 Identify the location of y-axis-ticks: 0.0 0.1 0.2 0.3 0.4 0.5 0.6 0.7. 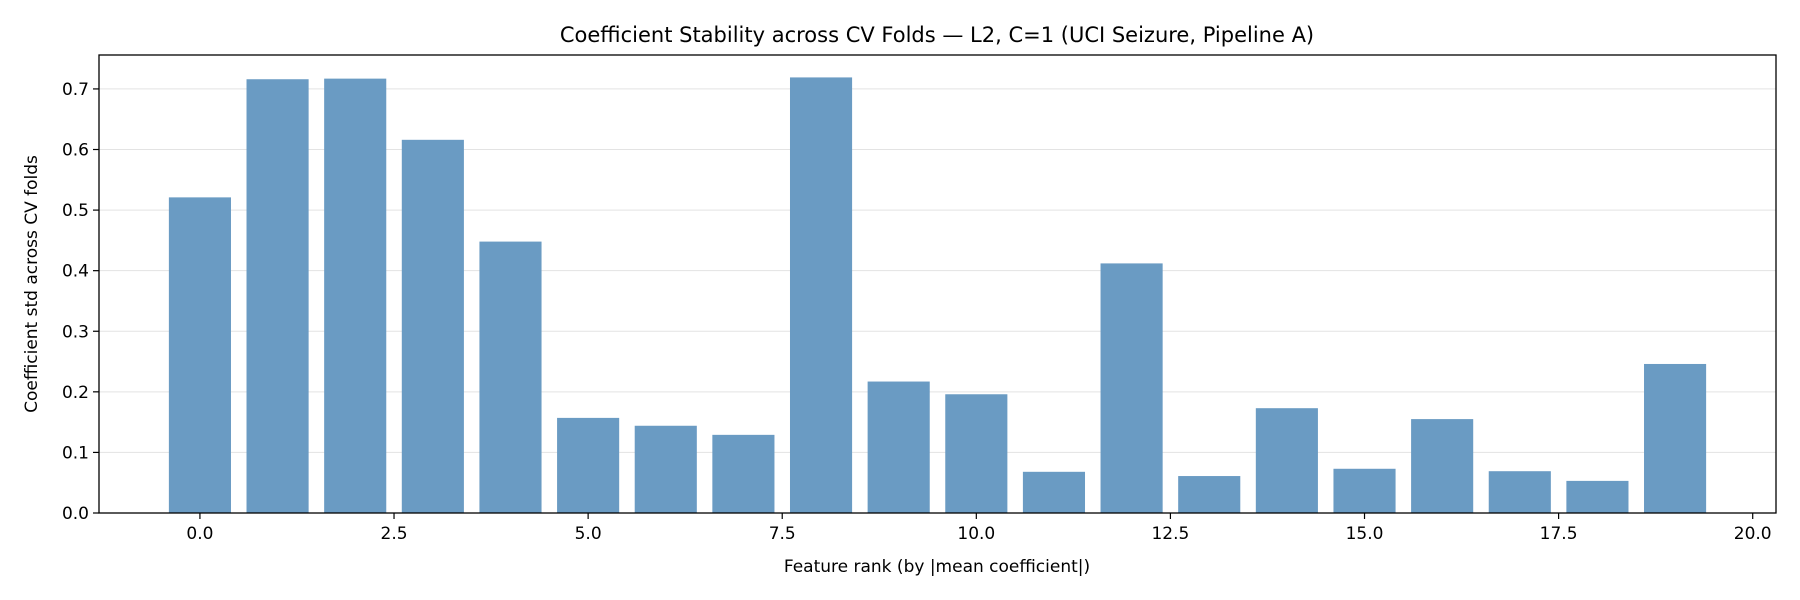
(80, 302).